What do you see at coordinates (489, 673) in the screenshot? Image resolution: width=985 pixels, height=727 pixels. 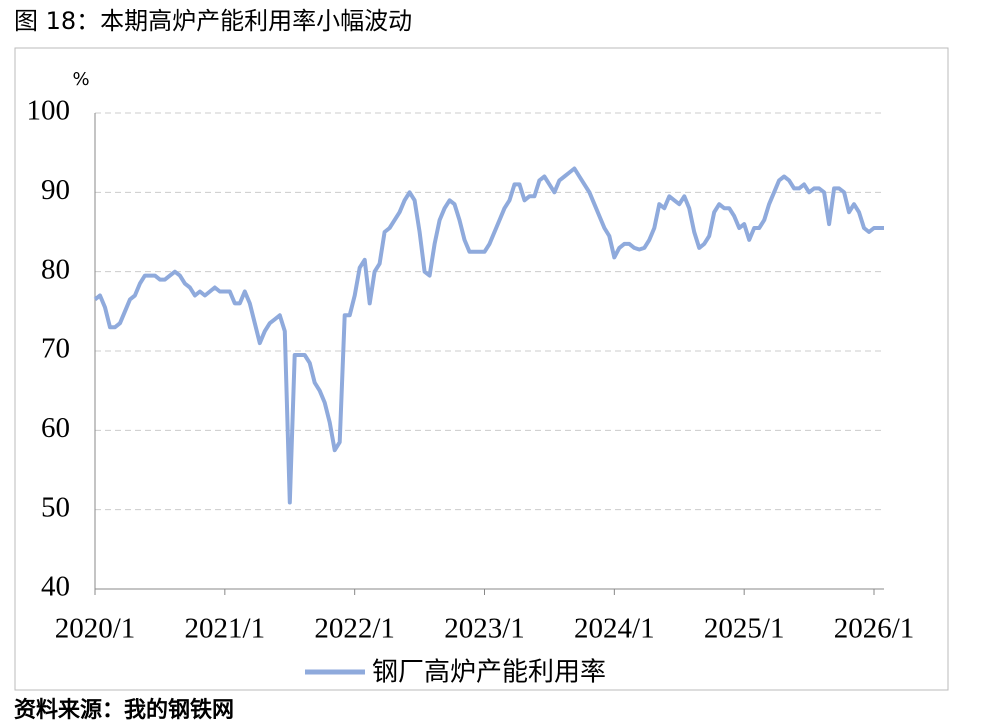 I see `legend-label: 钢厂高炉产能利用率` at bounding box center [489, 673].